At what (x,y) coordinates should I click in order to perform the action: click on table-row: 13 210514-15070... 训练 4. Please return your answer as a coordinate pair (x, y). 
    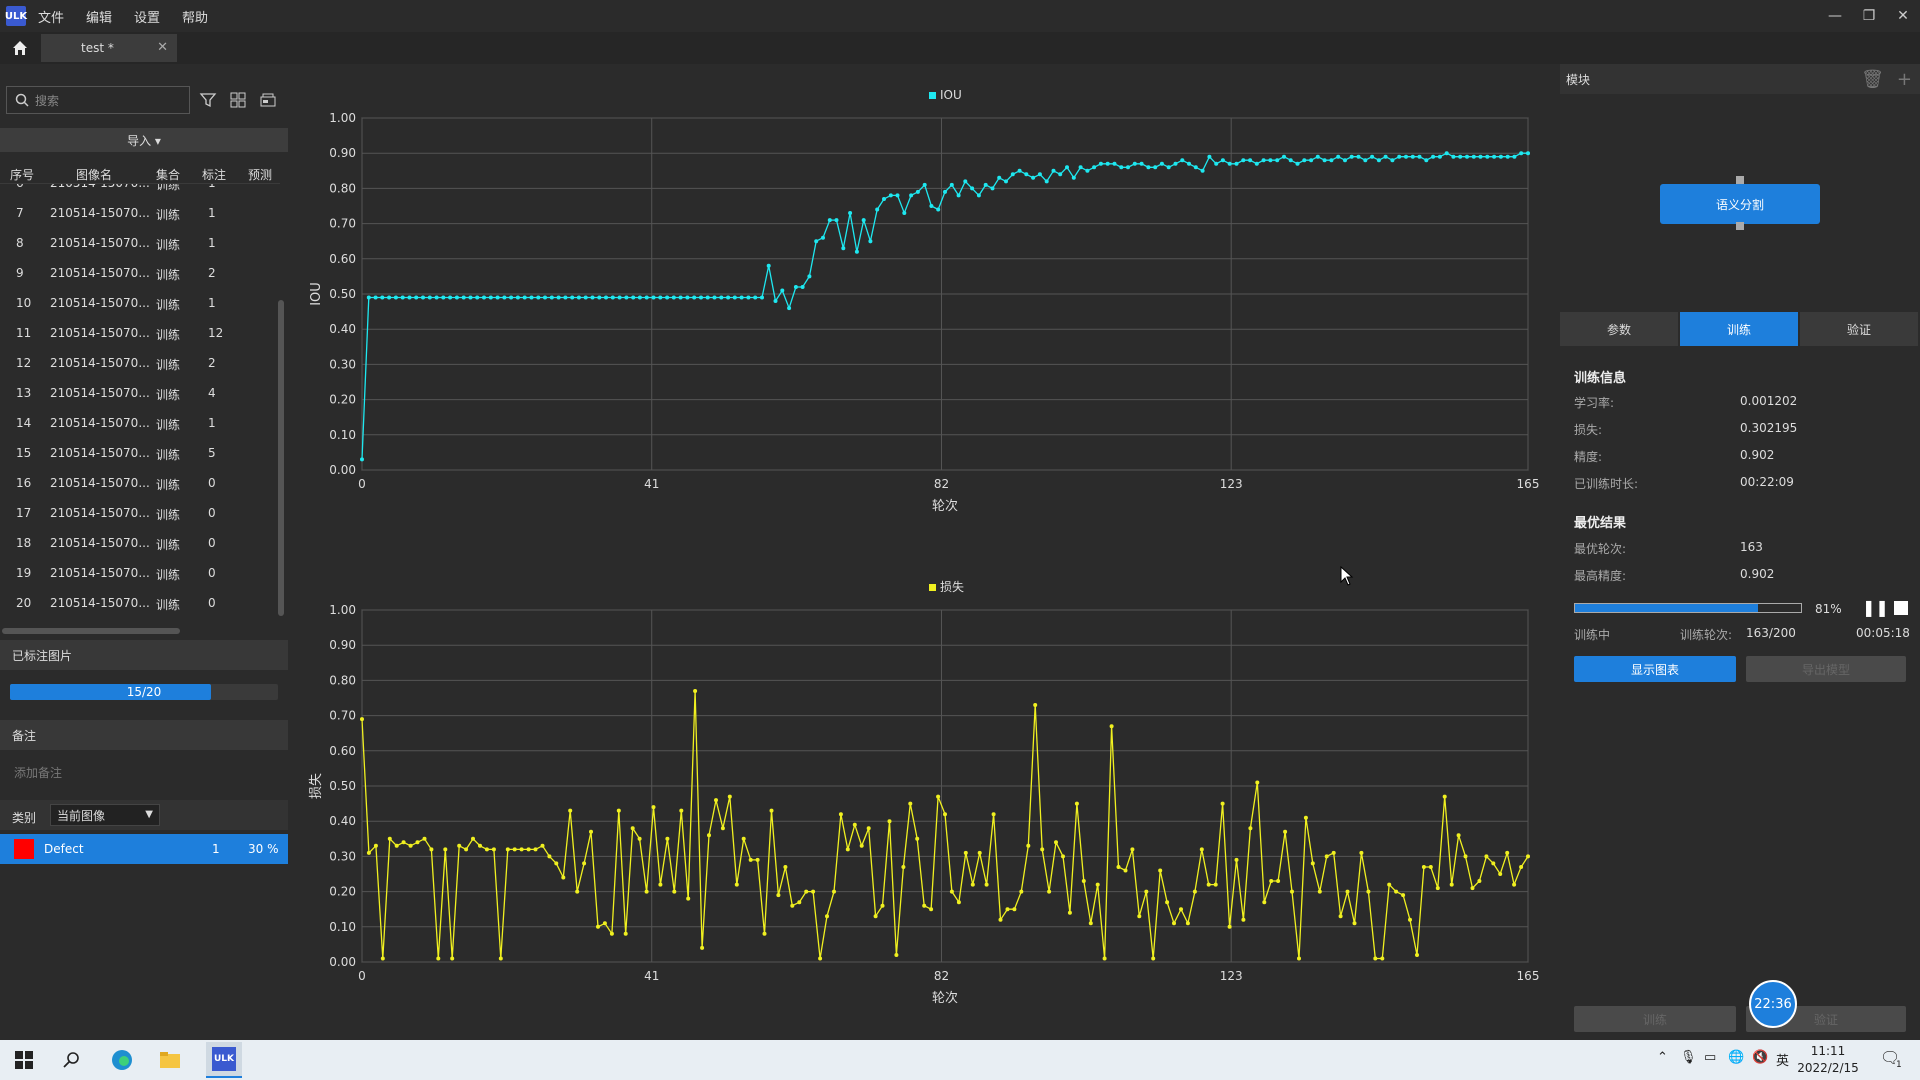
    Looking at the image, I should click on (138, 393).